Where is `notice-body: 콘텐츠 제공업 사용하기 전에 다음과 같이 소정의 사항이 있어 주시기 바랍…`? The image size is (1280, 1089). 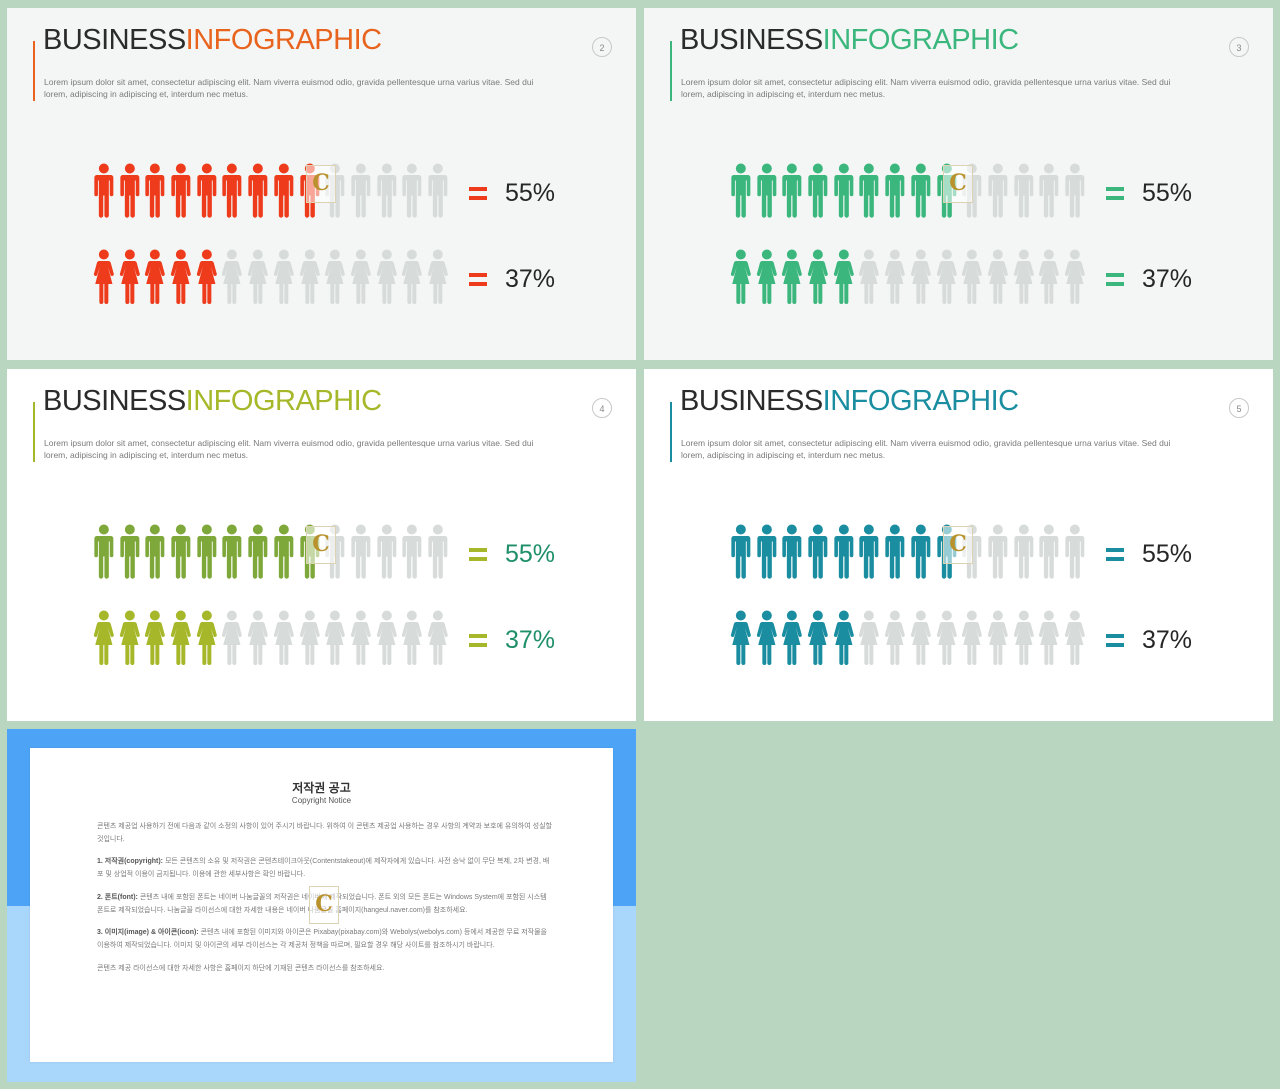
notice-body: 콘텐츠 제공업 사용하기 전에 다음과 같이 소정의 사항이 있어 주시기 바랍… is located at coordinates (324, 903).